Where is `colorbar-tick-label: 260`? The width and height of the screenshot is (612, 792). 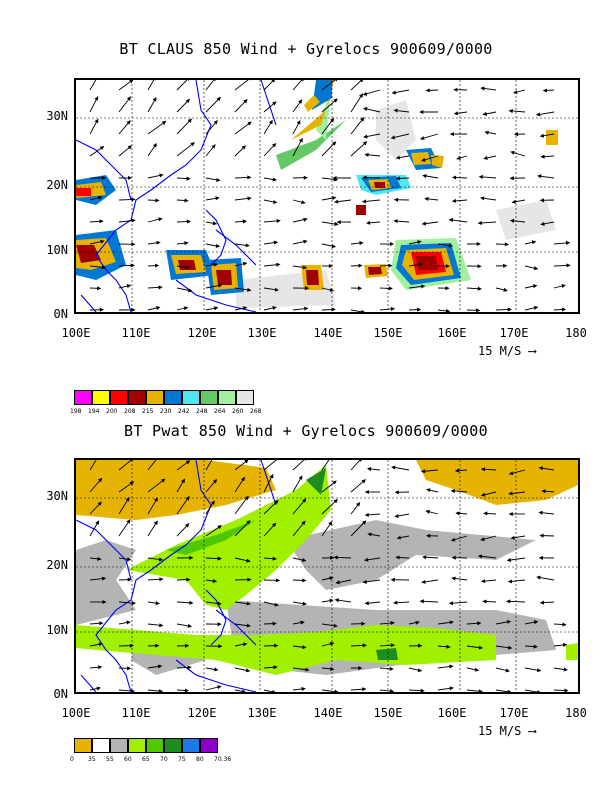
colorbar-tick-label: 260 is located at coordinates (238, 411).